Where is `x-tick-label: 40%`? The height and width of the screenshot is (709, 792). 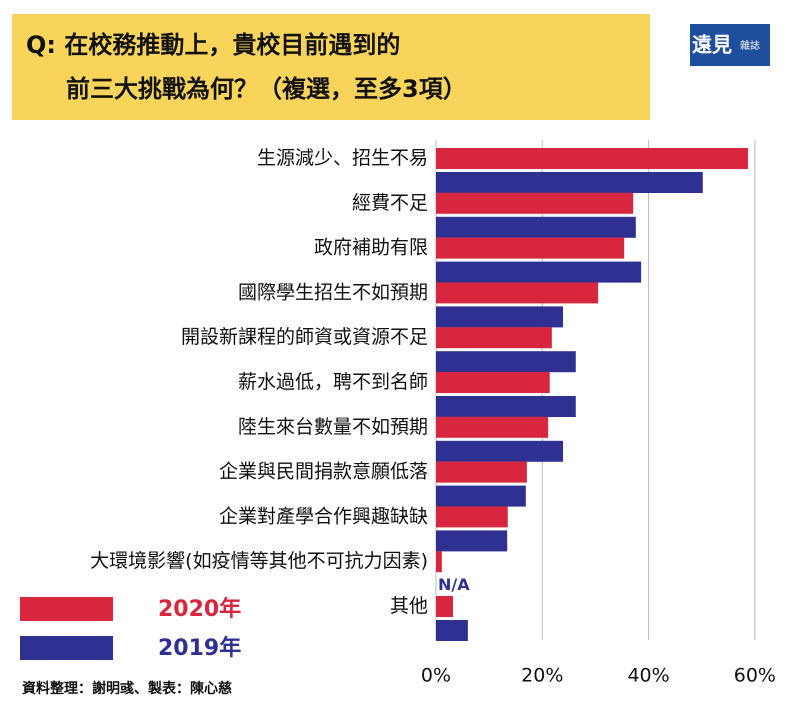
x-tick-label: 40% is located at coordinates (648, 676).